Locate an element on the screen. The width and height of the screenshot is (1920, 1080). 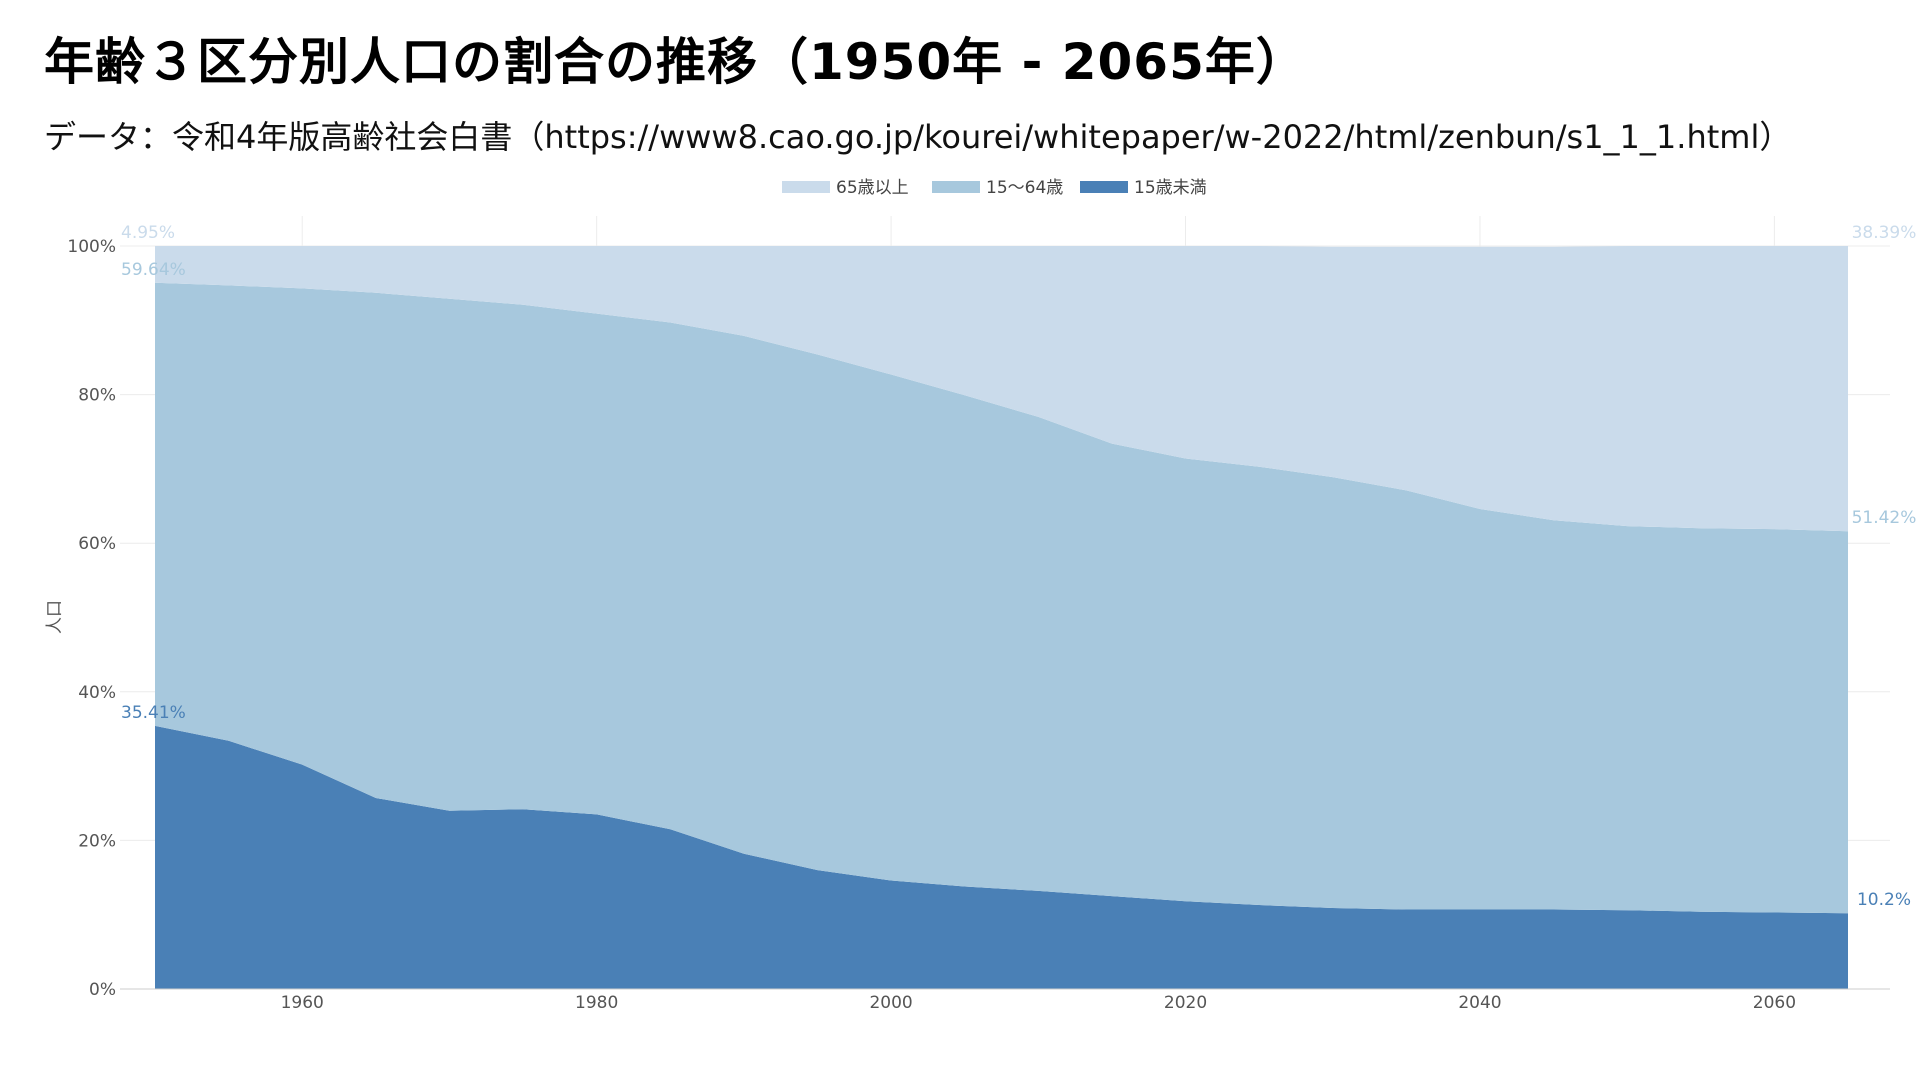
x-tick-label: 2000 is located at coordinates (890, 1003).